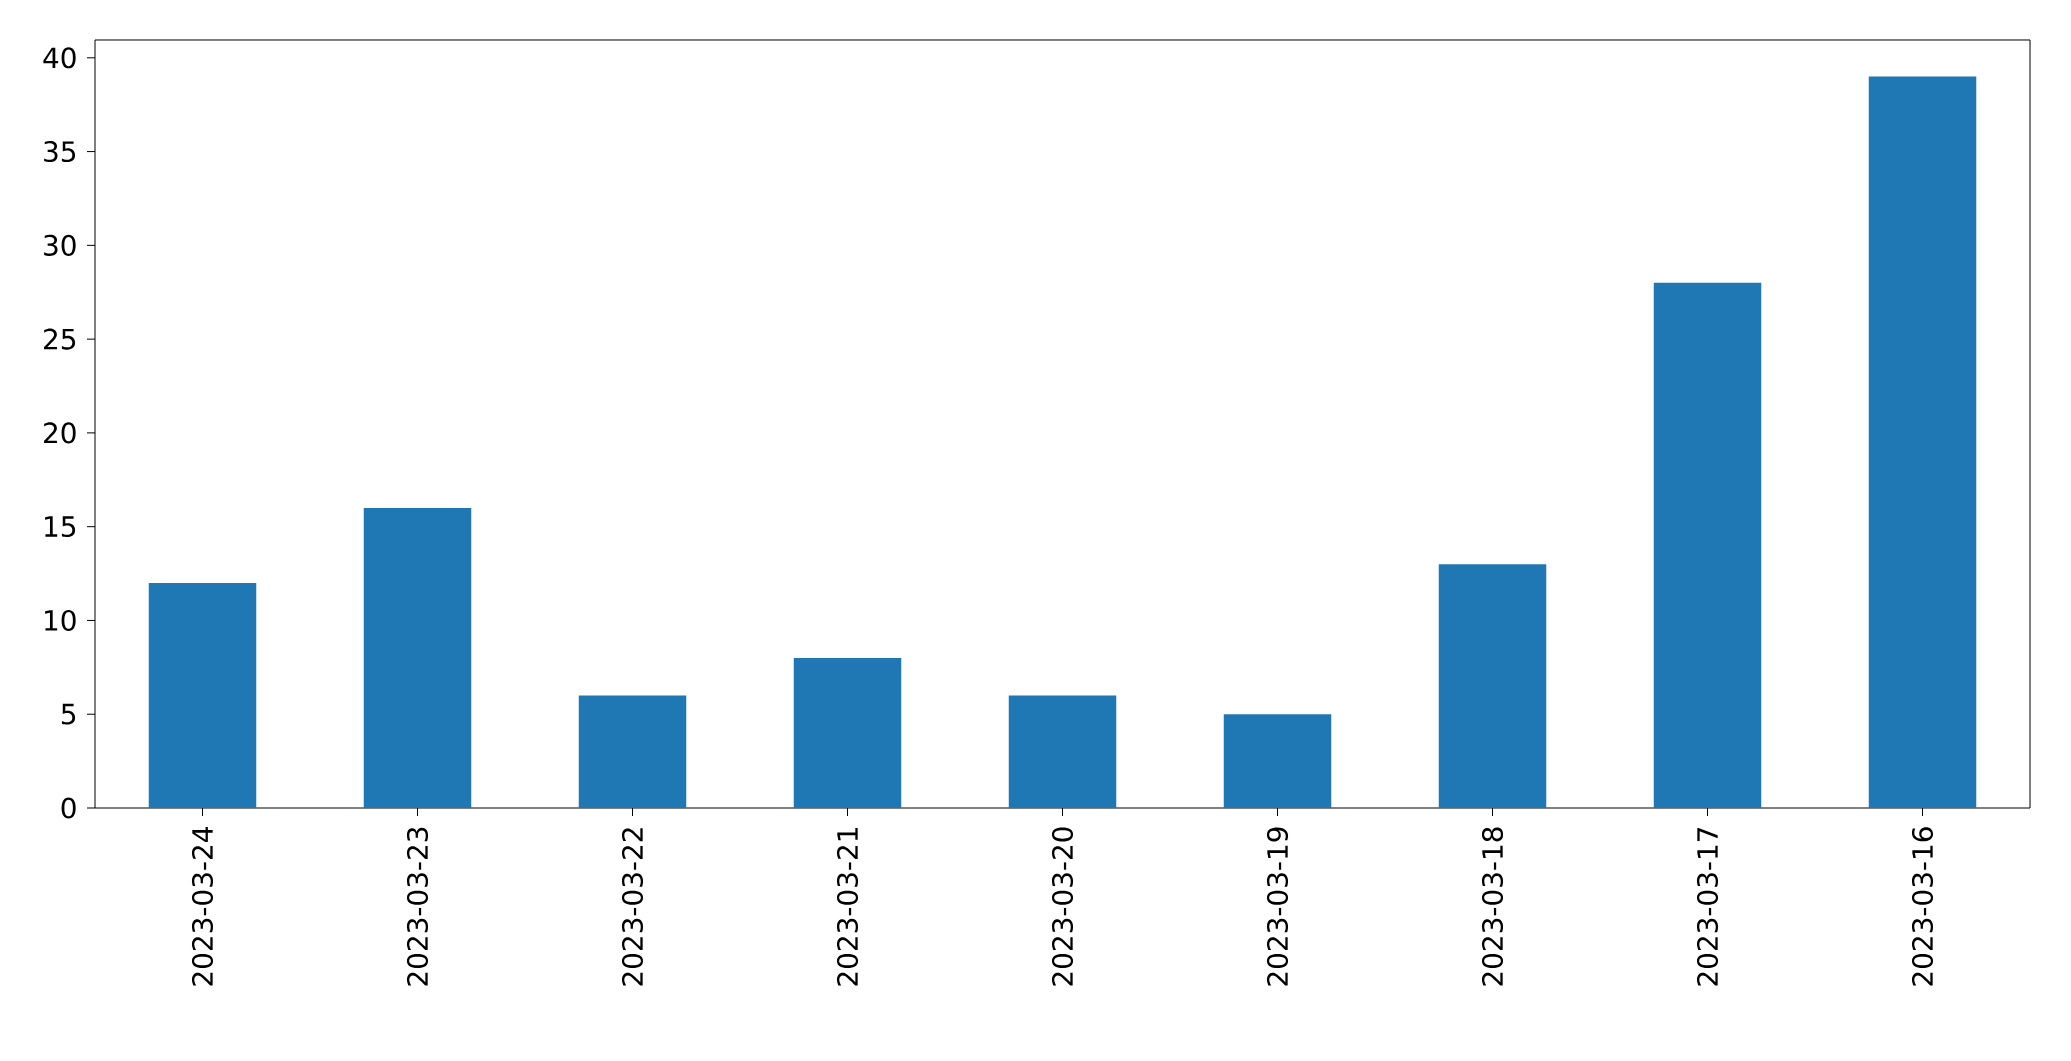 The image size is (2071, 1061). What do you see at coordinates (847, 907) in the screenshot?
I see `x-tick-label: 2023-03-21` at bounding box center [847, 907].